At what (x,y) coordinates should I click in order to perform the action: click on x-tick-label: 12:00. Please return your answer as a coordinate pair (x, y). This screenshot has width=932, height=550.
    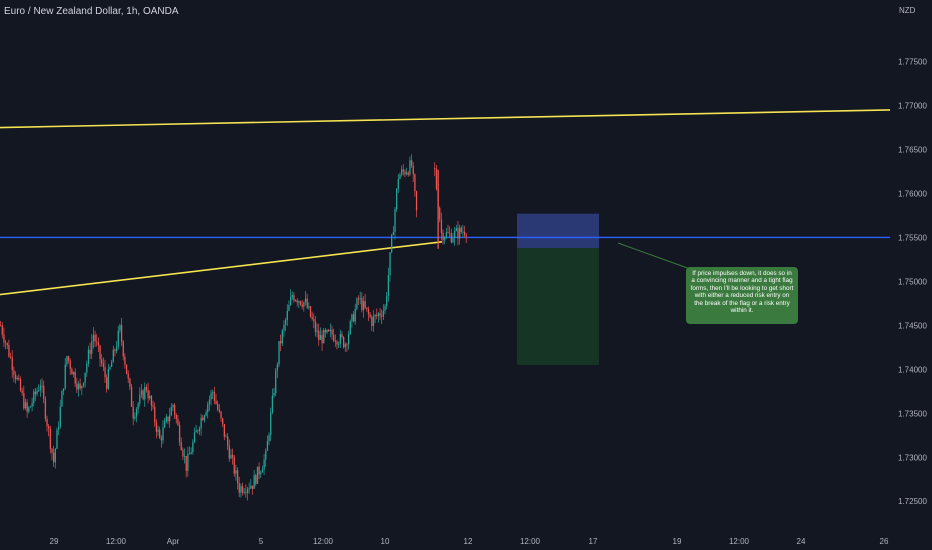
    Looking at the image, I should click on (739, 541).